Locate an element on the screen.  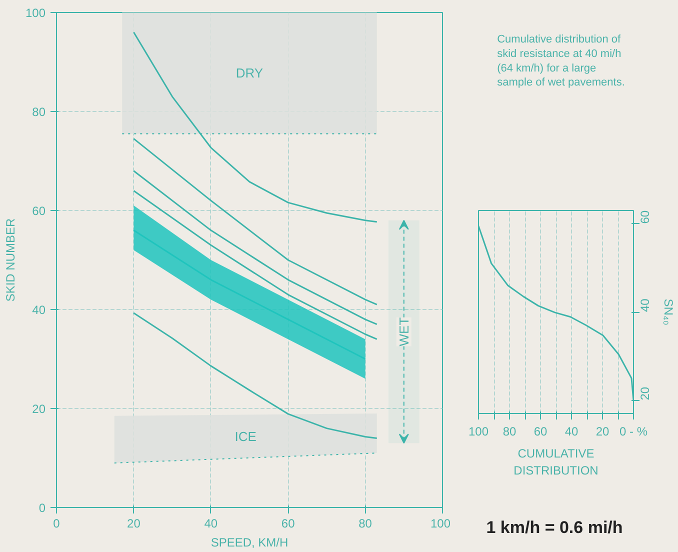
y-tick-label: 100 is located at coordinates (35, 13).